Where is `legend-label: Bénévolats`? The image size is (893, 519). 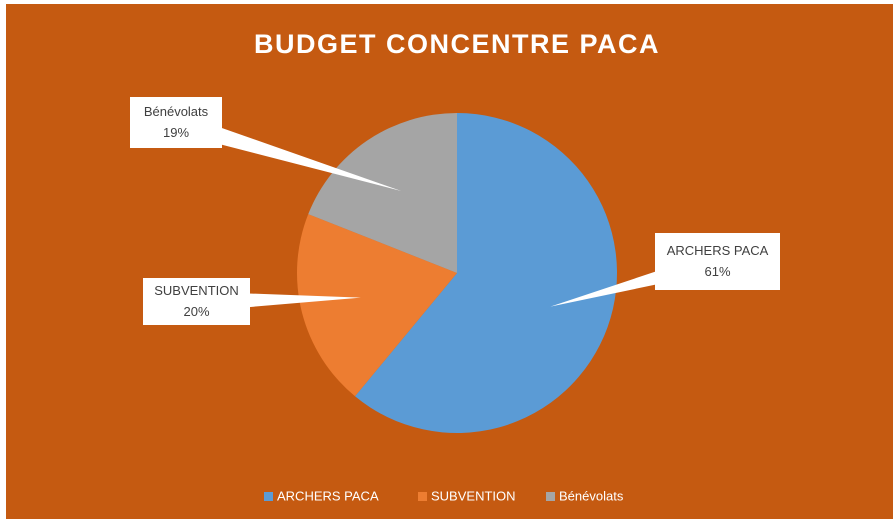 legend-label: Bénévolats is located at coordinates (591, 495).